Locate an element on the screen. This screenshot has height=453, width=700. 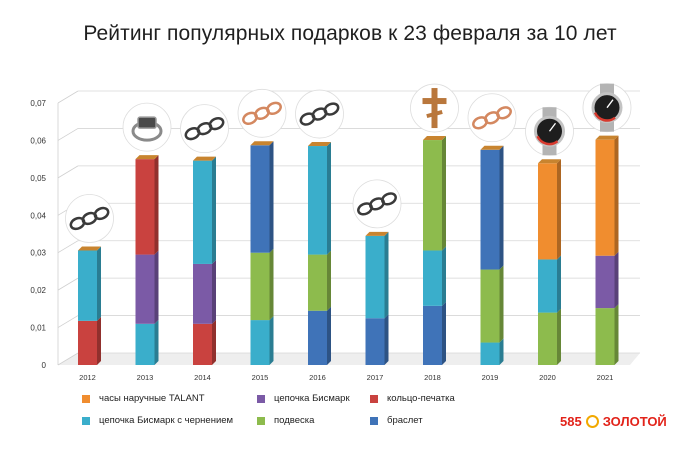
ring-icon is located at coordinates (147, 127).